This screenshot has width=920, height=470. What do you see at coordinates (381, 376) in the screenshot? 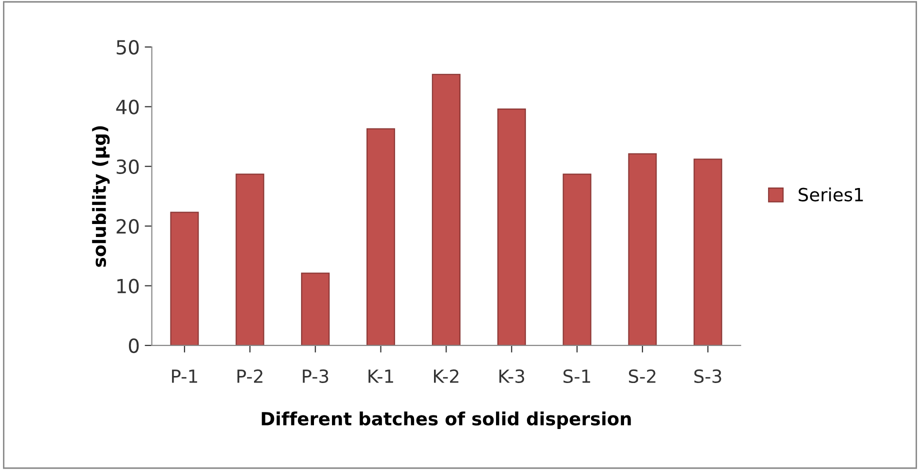
I see `x-tick-label: K-1` at bounding box center [381, 376].